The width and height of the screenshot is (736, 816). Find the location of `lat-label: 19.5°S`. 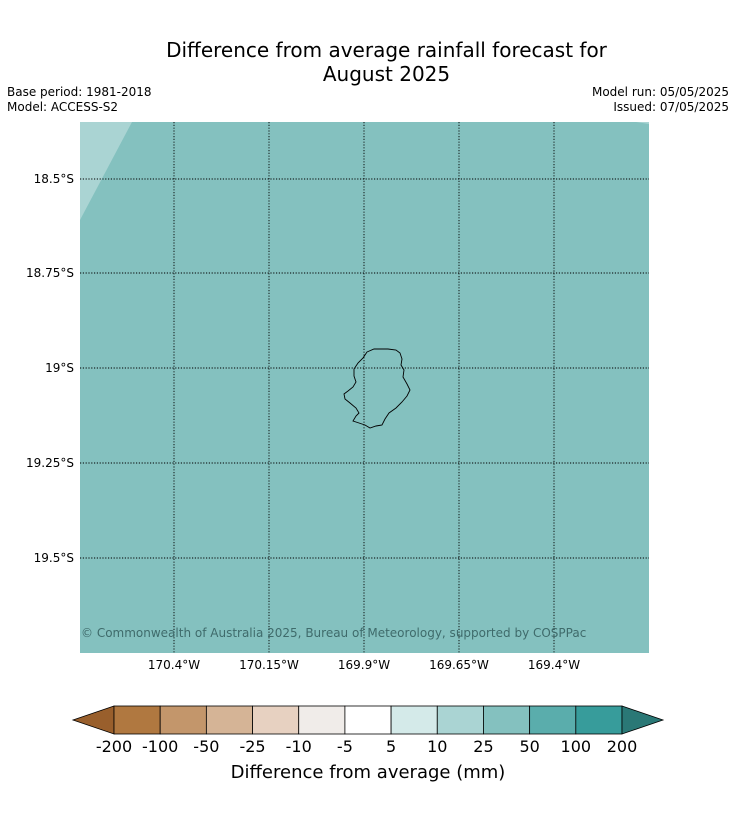

lat-label: 19.5°S is located at coordinates (53, 558).